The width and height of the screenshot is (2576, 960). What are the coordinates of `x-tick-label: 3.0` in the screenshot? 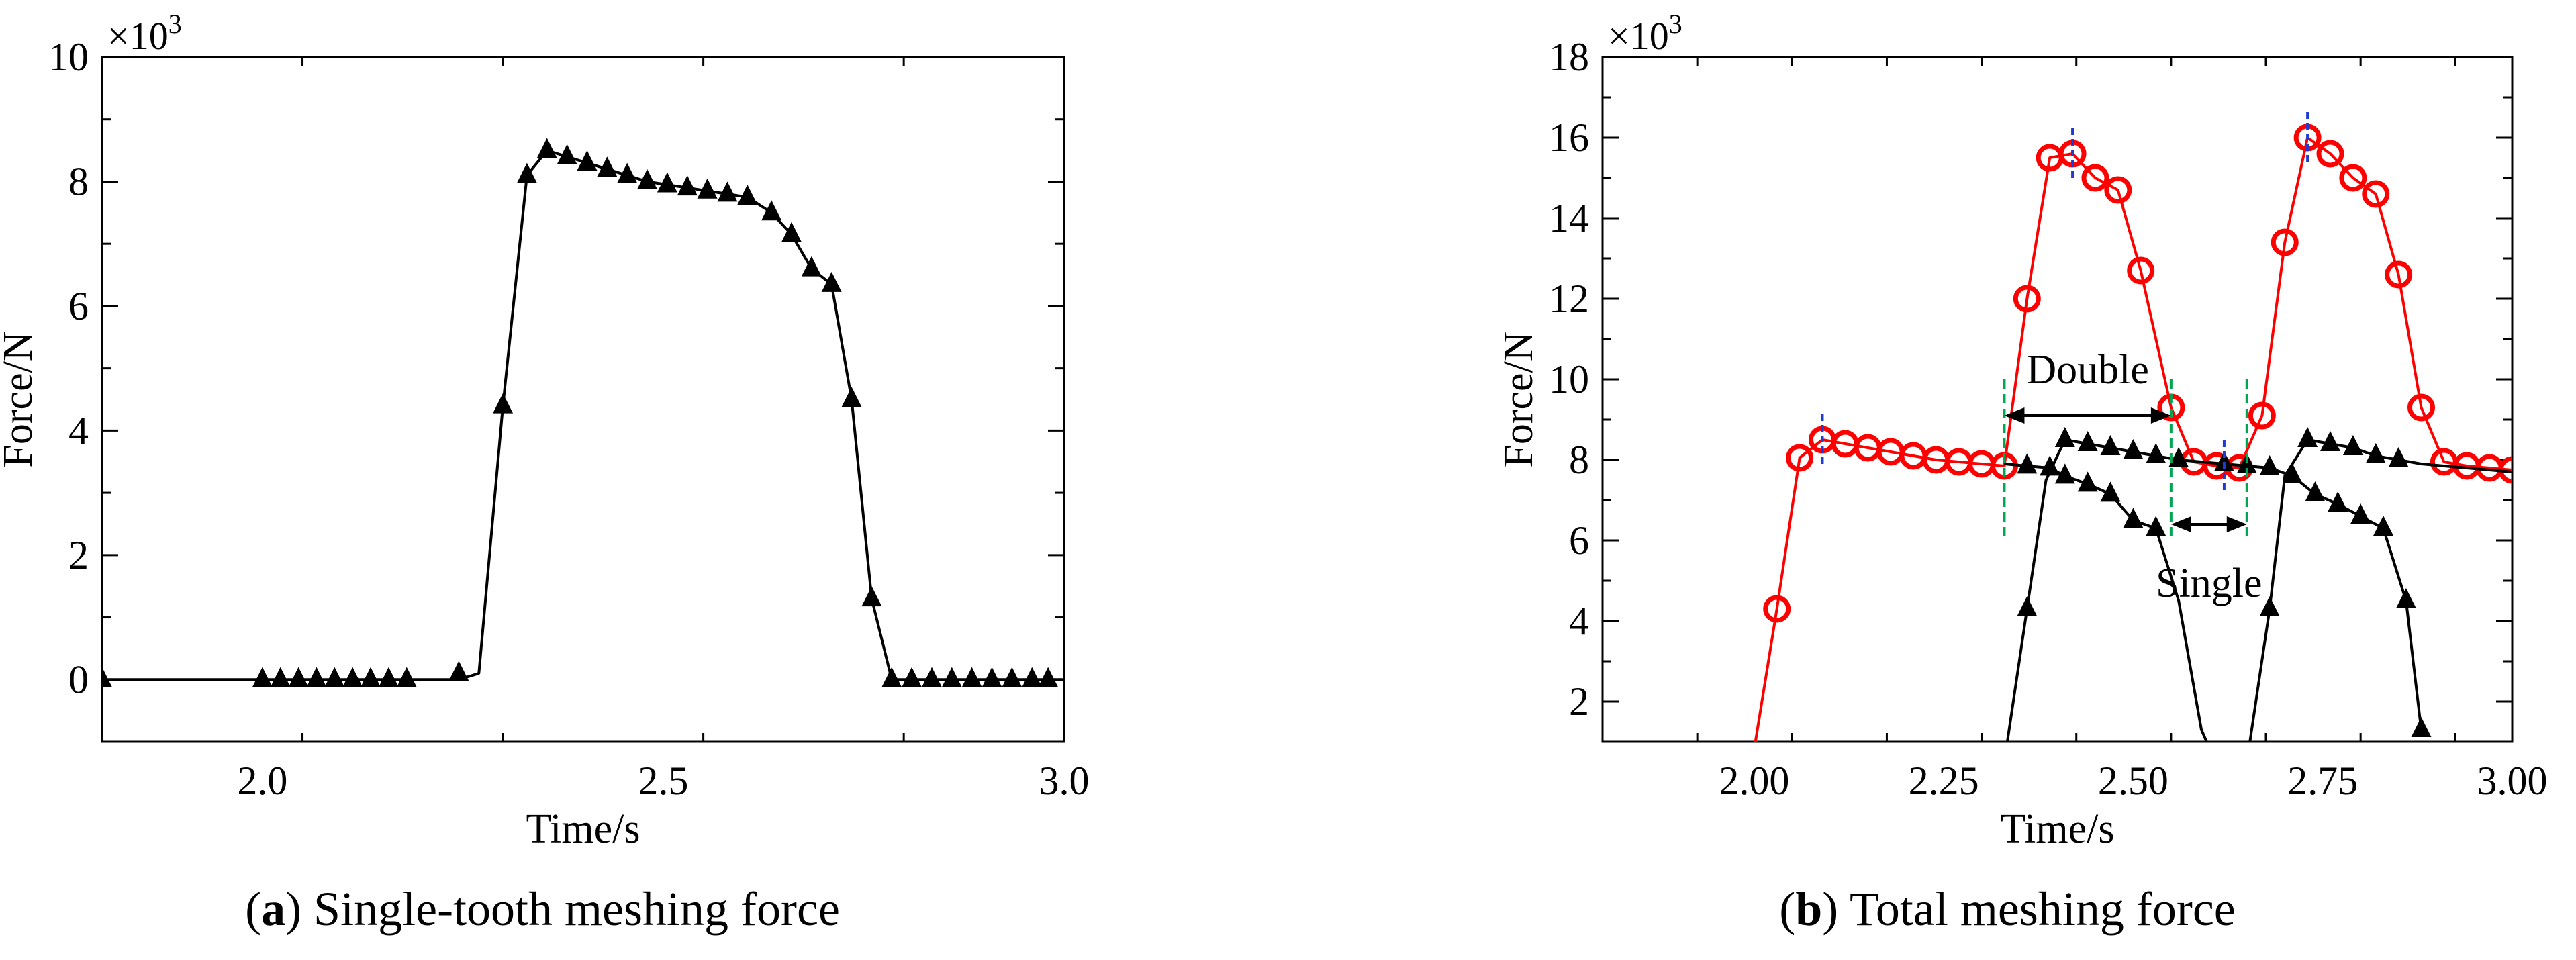 It's located at (1064, 781).